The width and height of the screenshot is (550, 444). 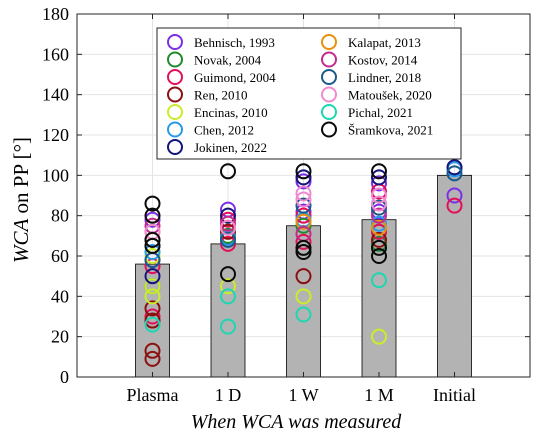 I want to click on y-axis-title-rest: on PP [°], so click(x=21, y=178).